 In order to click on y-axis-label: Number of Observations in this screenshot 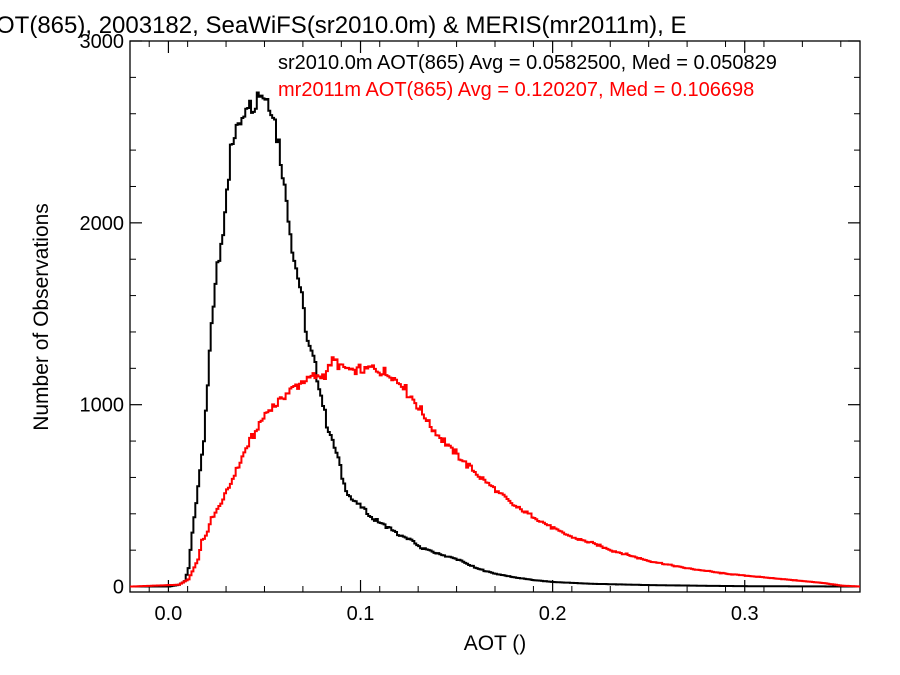, I will do `click(41, 317)`.